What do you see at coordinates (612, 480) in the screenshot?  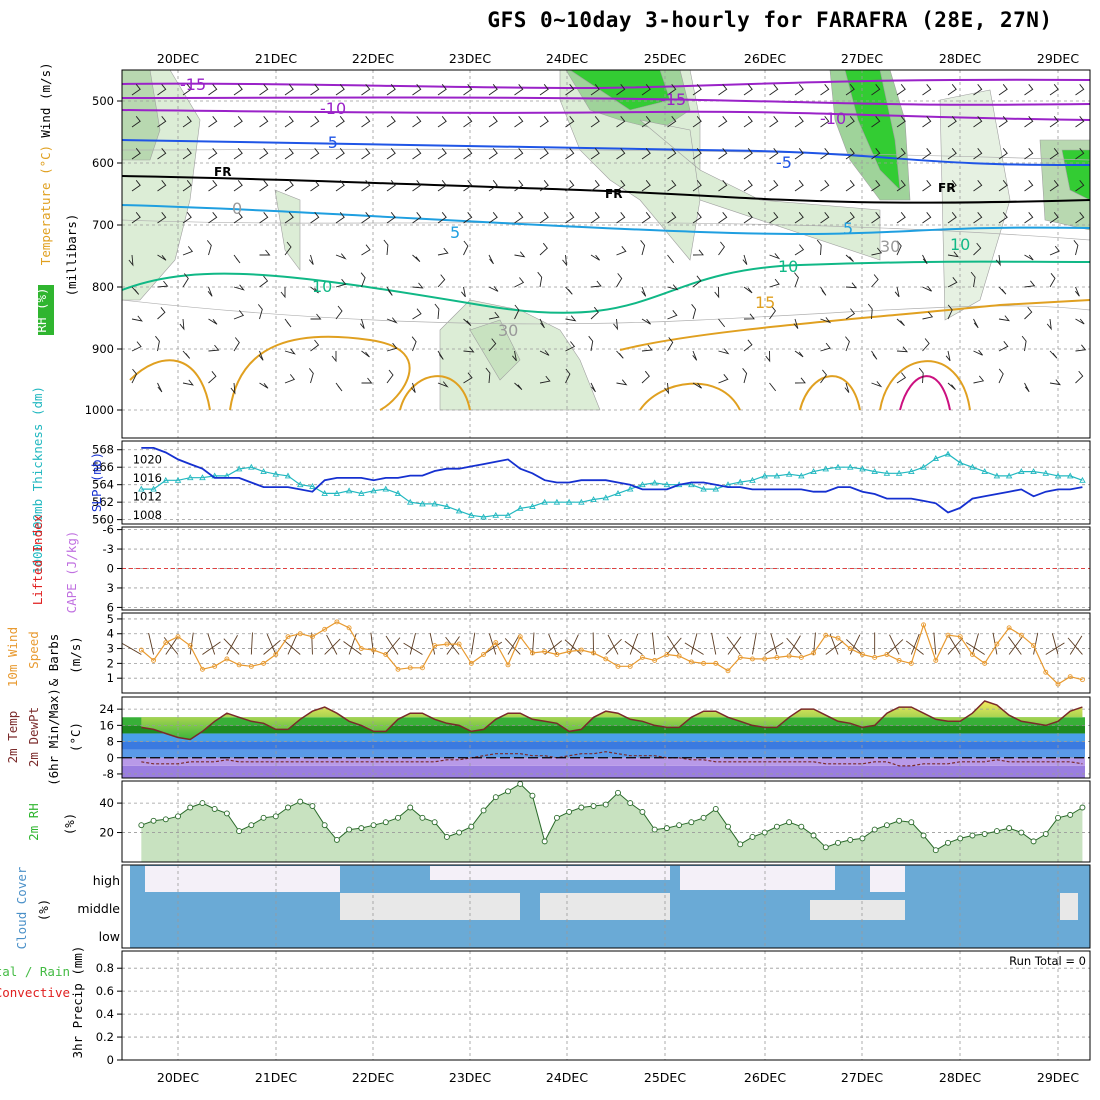 I see `slp-line` at bounding box center [612, 480].